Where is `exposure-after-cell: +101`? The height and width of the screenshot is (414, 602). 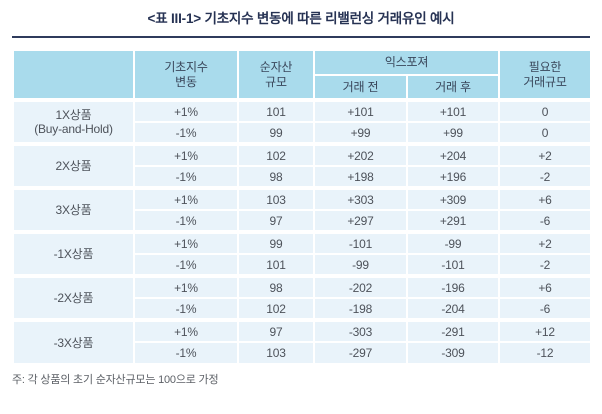
exposure-after-cell: +101 is located at coordinates (453, 110).